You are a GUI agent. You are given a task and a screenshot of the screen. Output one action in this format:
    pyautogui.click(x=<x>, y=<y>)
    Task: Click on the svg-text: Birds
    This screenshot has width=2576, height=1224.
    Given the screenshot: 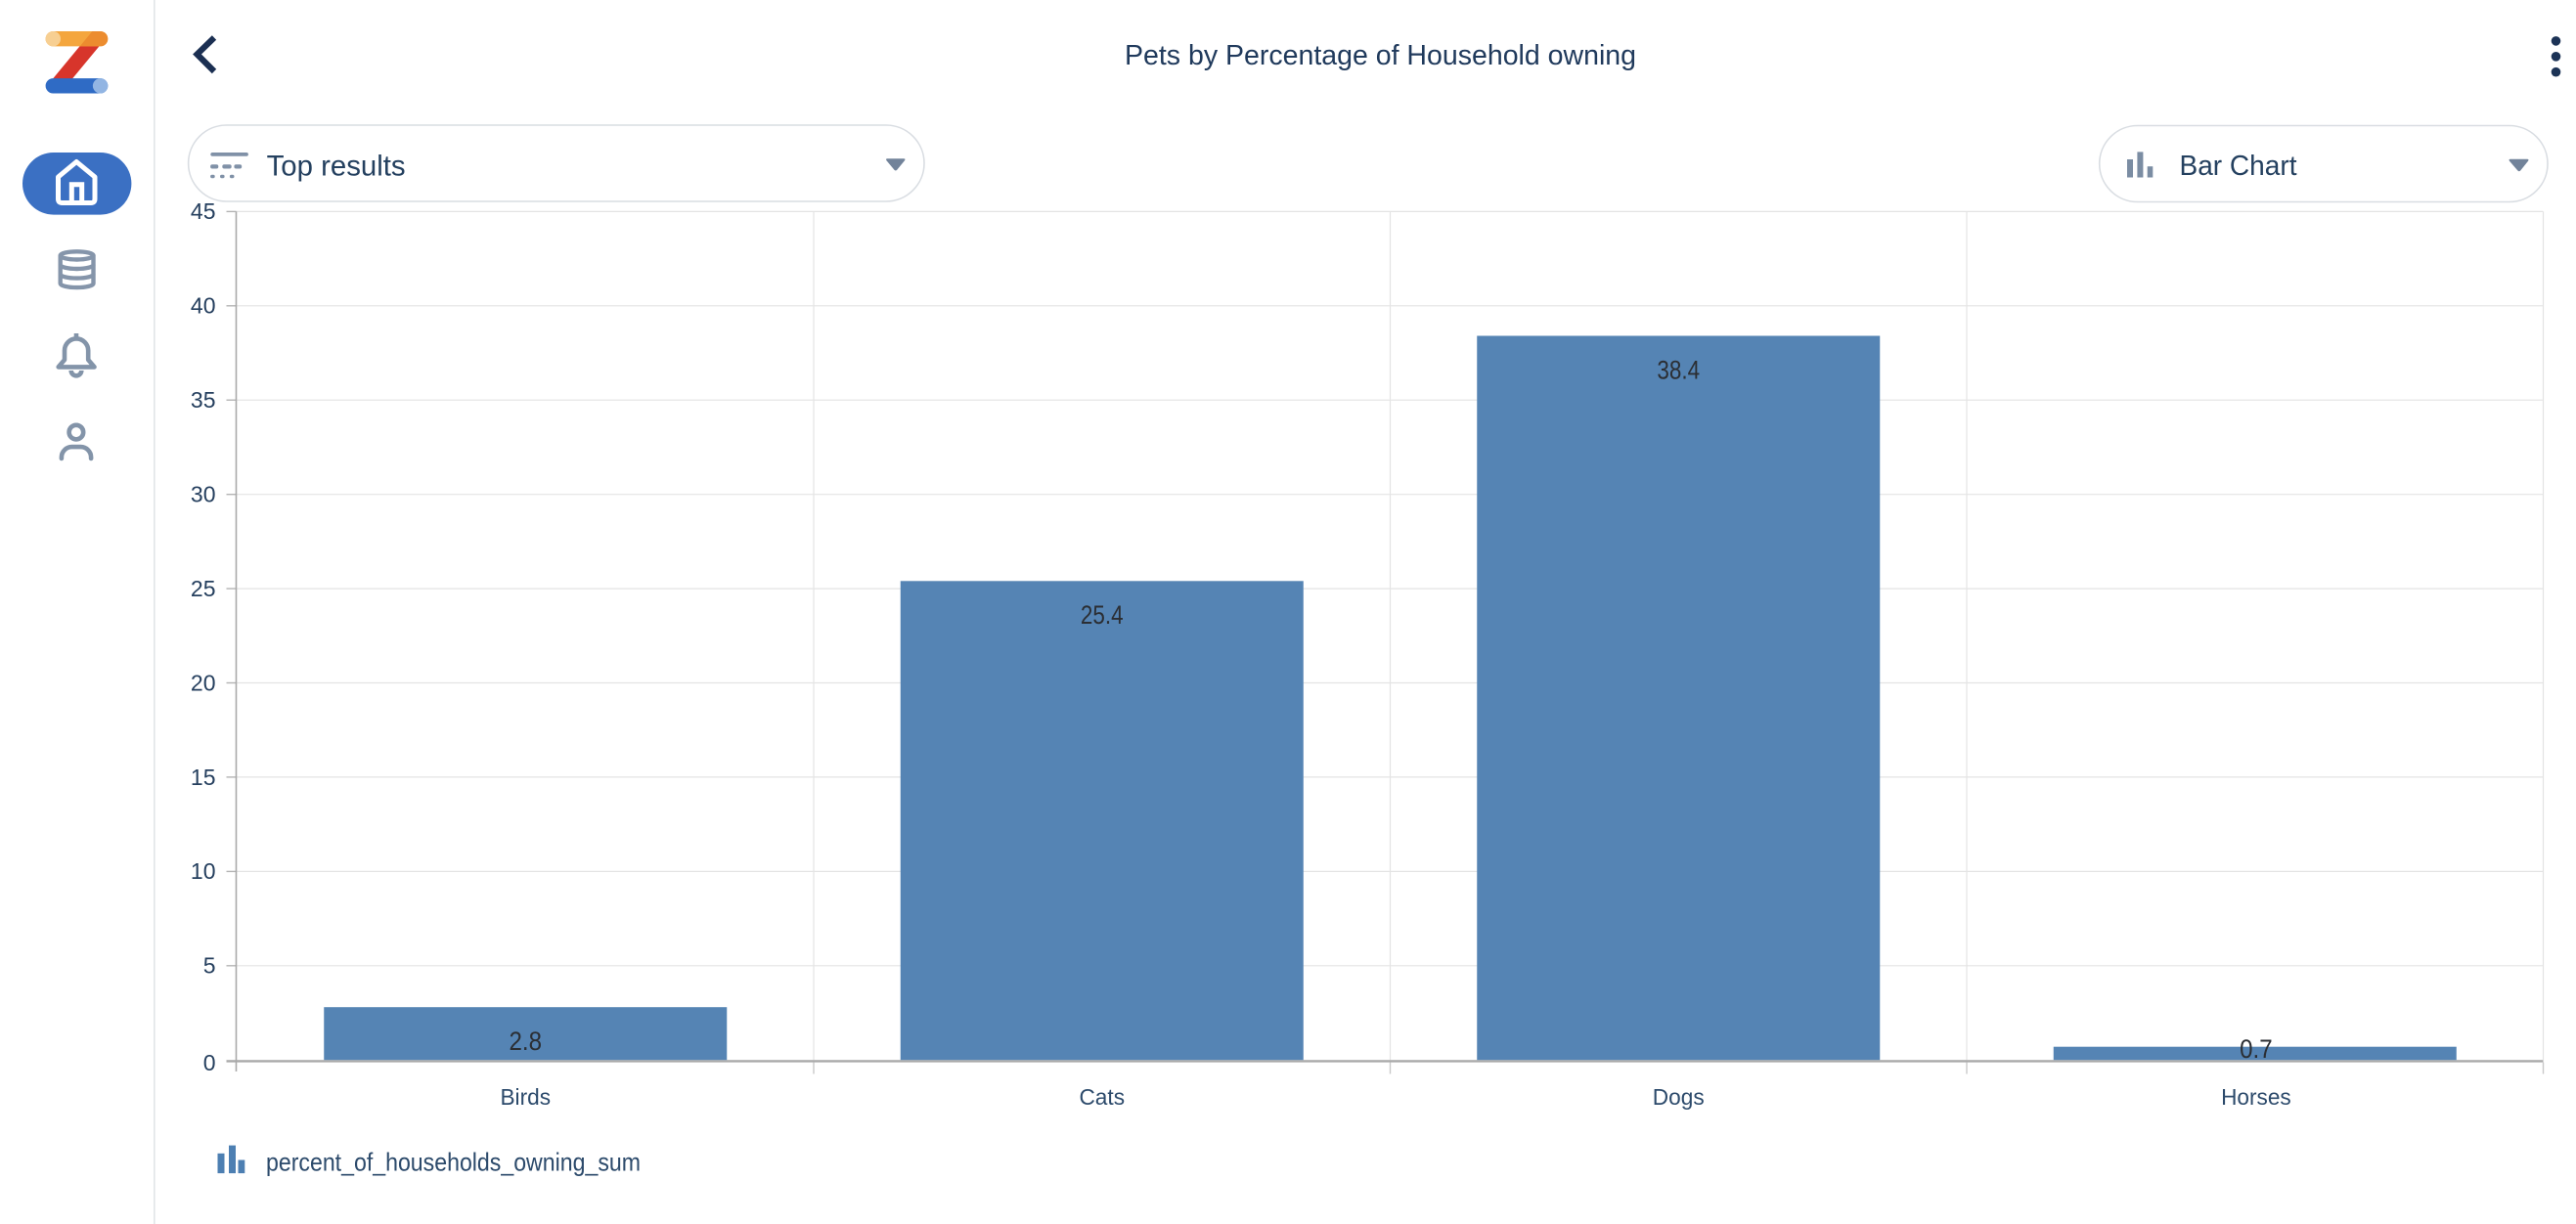 What is the action you would take?
    pyautogui.click(x=525, y=1097)
    